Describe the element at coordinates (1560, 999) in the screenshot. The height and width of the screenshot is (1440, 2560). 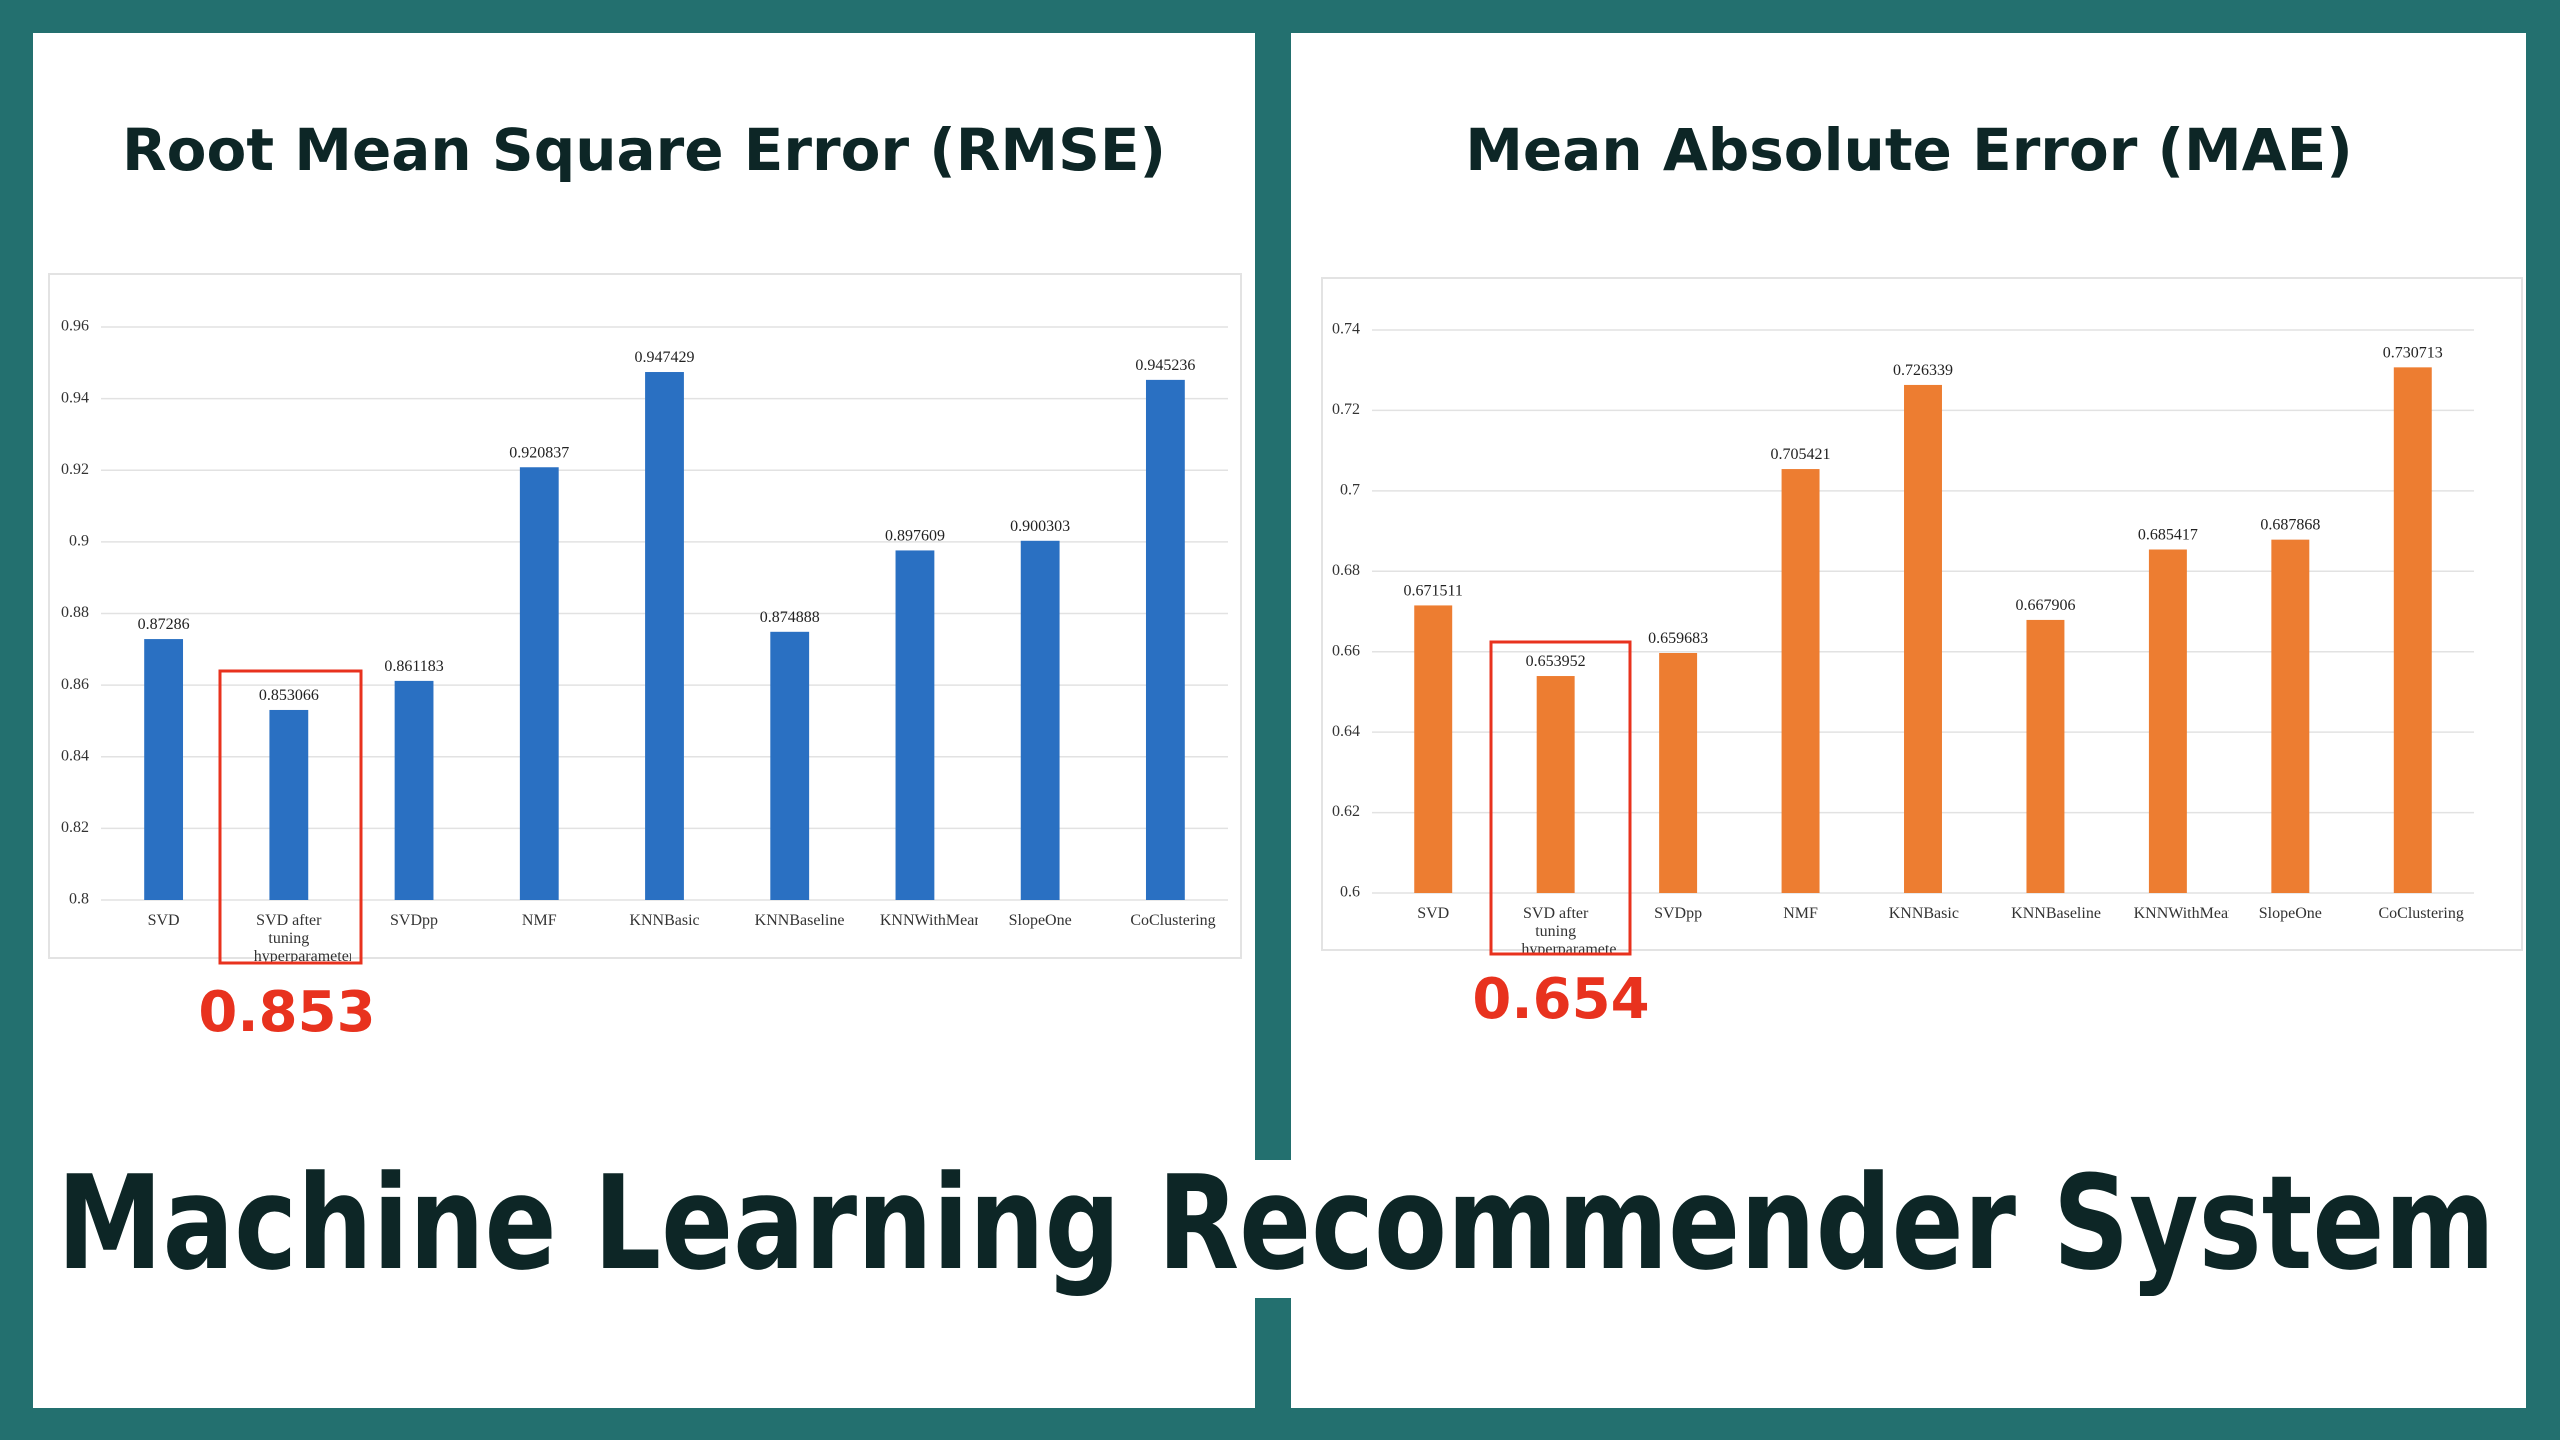
I see `annotation: 0.654` at that location.